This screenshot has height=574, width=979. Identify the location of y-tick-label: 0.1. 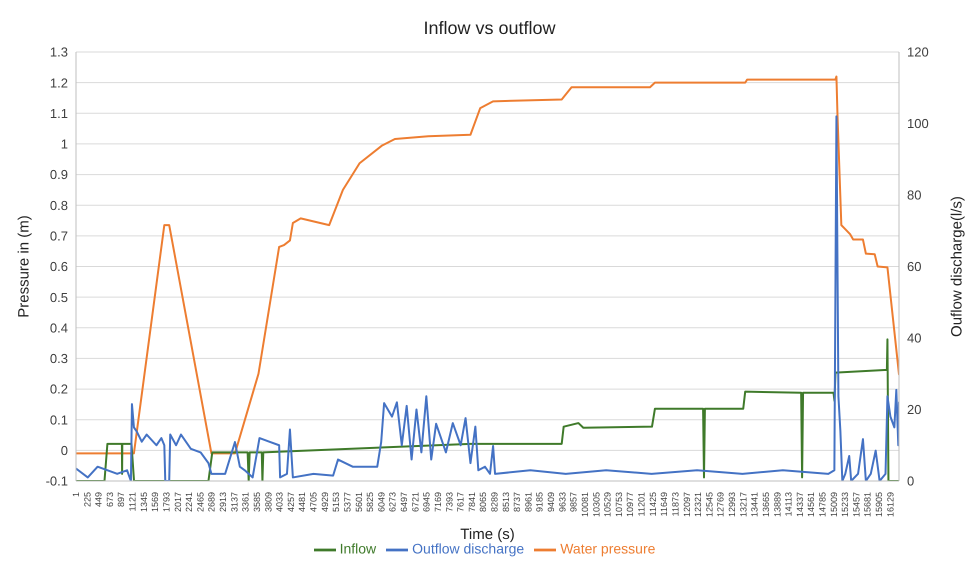
(59, 420).